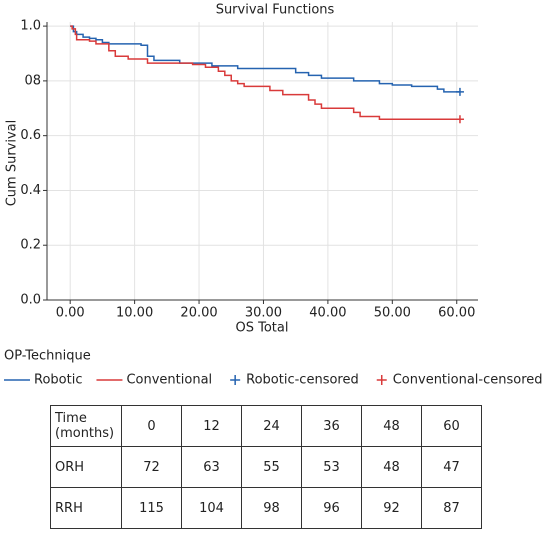  Describe the element at coordinates (32, 80) in the screenshot. I see `y-tick-label: 08` at that location.